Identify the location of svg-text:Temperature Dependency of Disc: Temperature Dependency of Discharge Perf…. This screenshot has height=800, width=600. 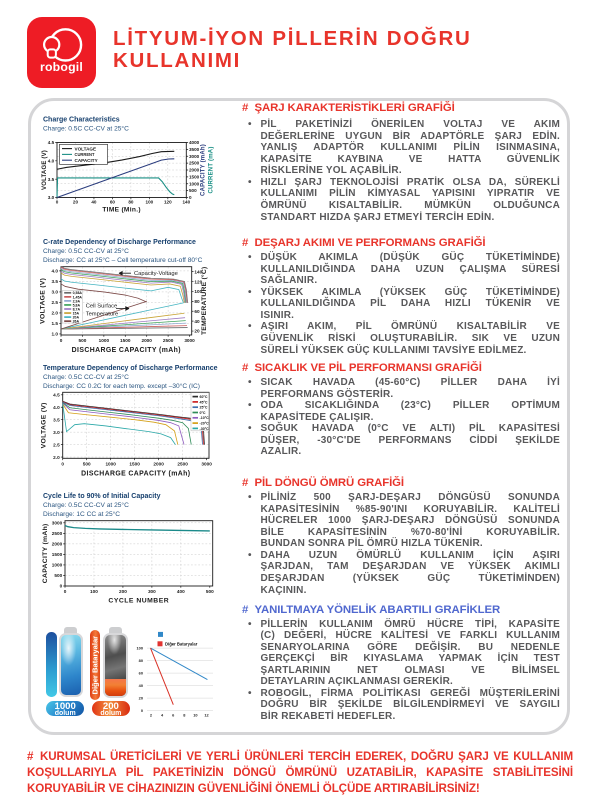
(130, 368).